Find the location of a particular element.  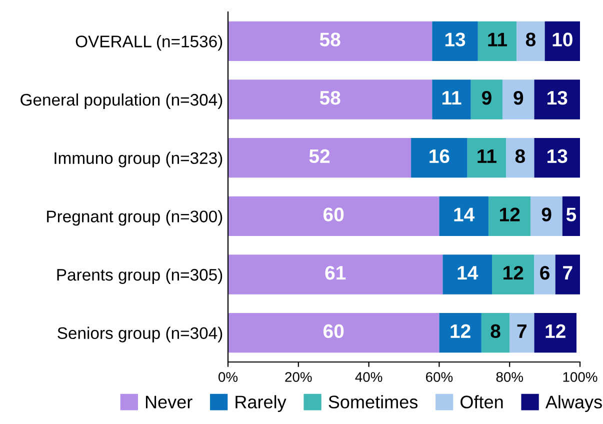

x-tick-label: 60% is located at coordinates (439, 377).